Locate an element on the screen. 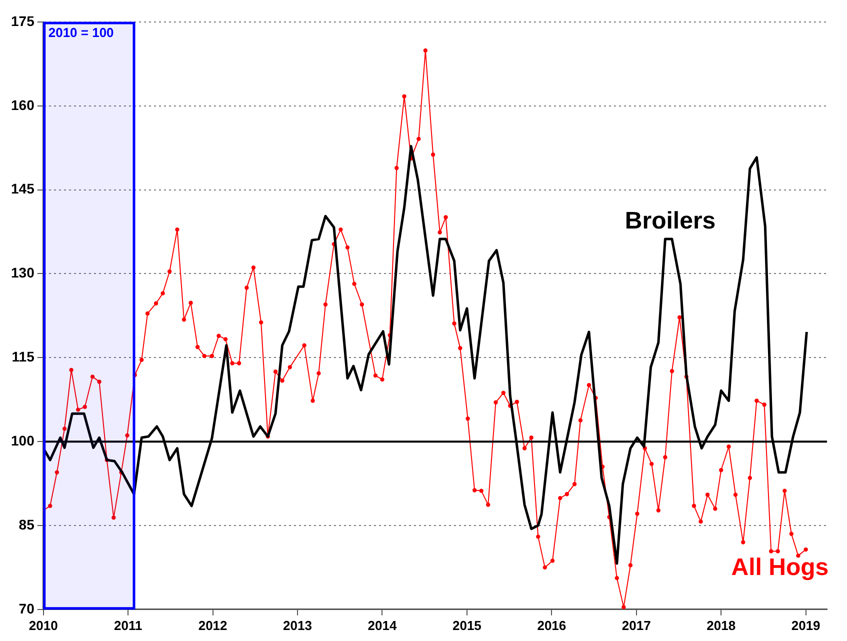  y-tick-label: 130 is located at coordinates (23, 272).